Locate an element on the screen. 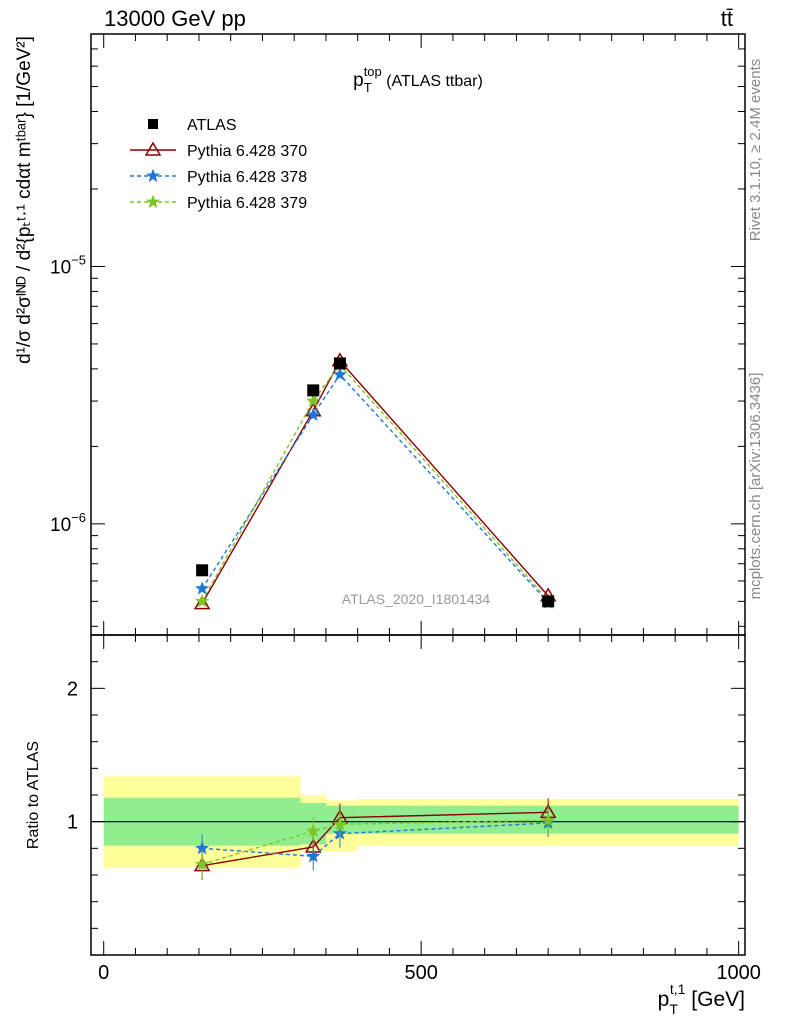 This screenshot has height=1024, width=786. legend-label-2: Pythia 6.428 378 is located at coordinates (247, 177).